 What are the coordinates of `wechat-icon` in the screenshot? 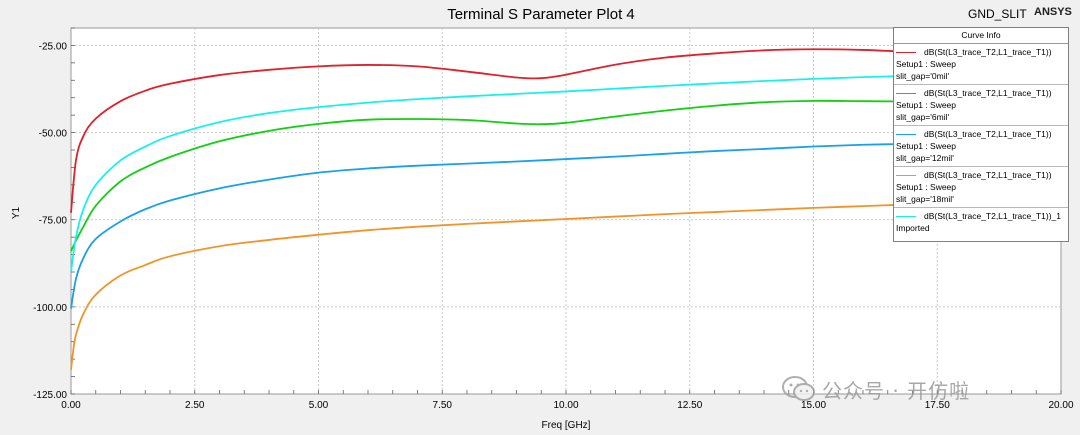 It's located at (798, 388).